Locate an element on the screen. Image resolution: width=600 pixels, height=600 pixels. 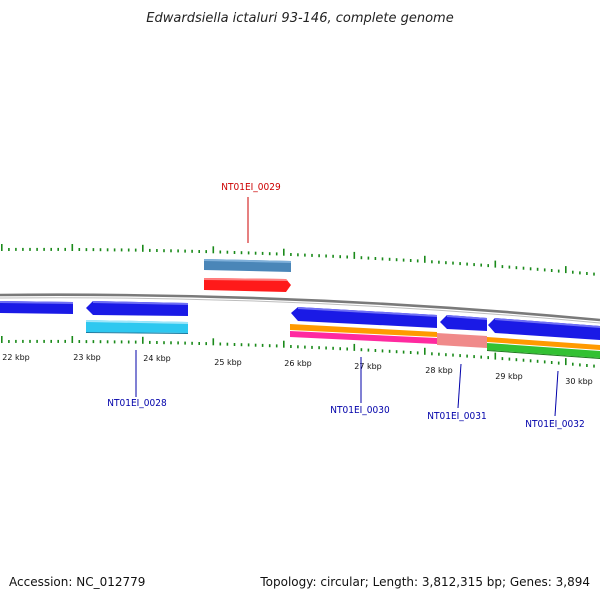
gene-label-0032: NT01EI_0032 is located at coordinates (554, 424).